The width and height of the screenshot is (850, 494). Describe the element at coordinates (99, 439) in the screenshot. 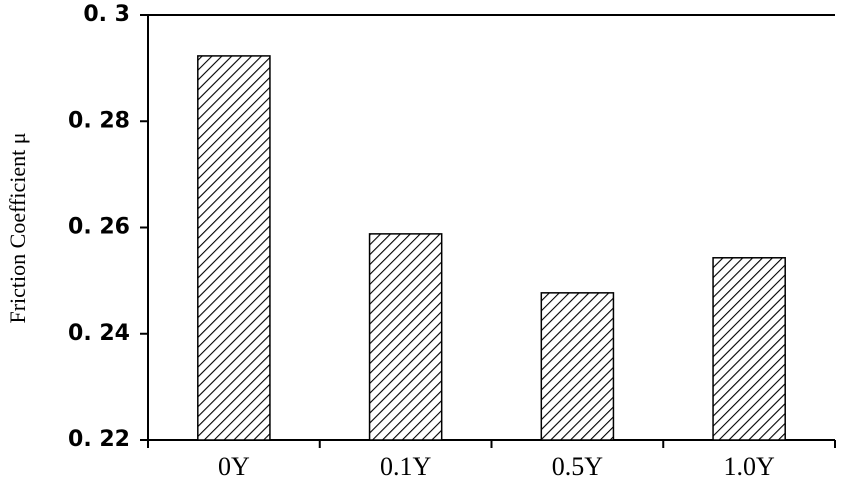

I see `y-tick-label: 0. 22` at that location.